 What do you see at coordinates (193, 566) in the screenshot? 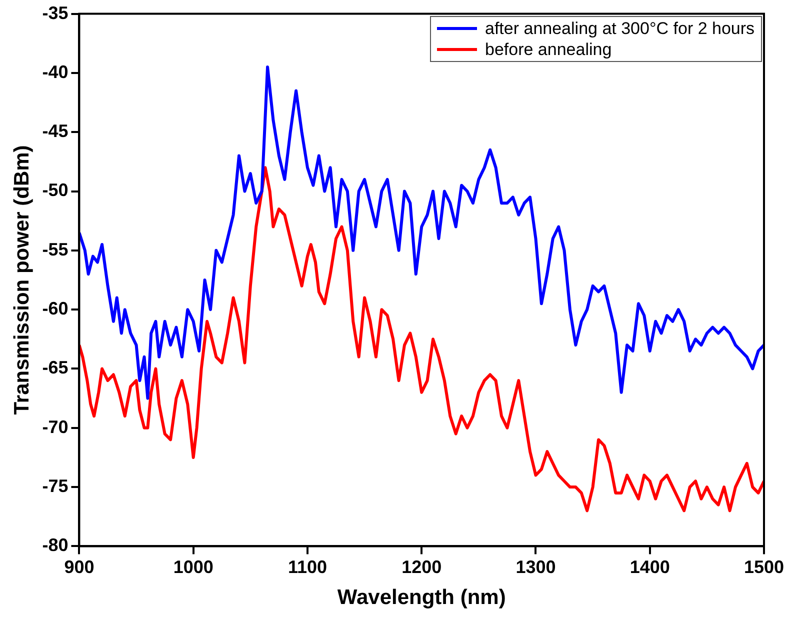
I see `x-tick-label: 1000` at bounding box center [193, 566].